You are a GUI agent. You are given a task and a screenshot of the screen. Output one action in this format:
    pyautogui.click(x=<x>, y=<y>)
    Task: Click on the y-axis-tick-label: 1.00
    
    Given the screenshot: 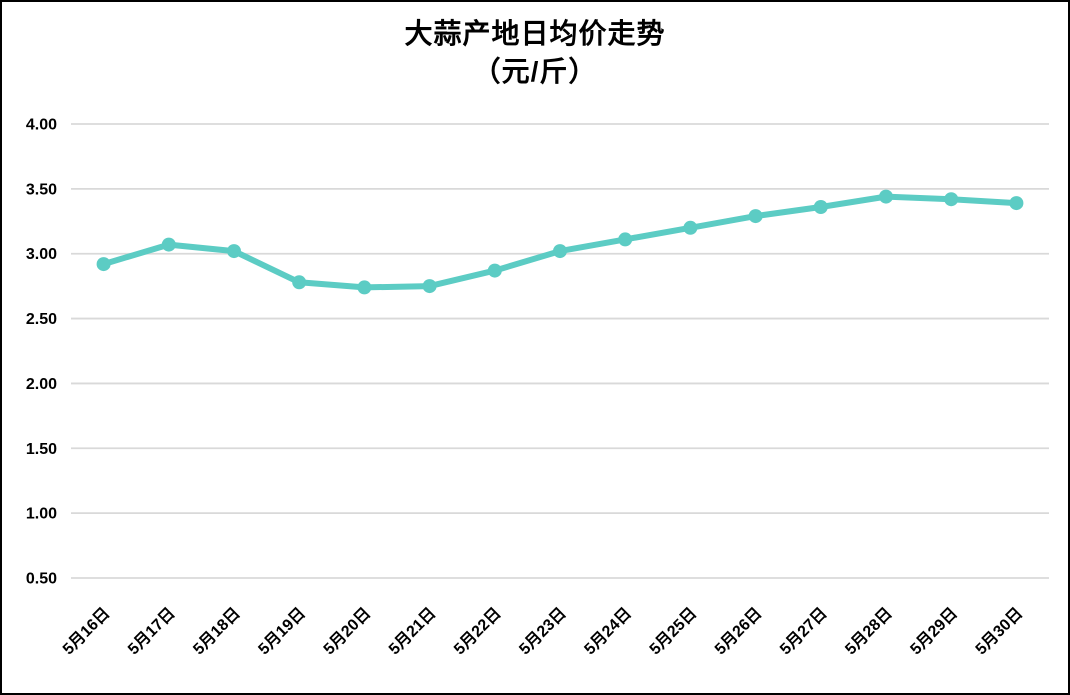 What is the action you would take?
    pyautogui.click(x=41, y=514)
    